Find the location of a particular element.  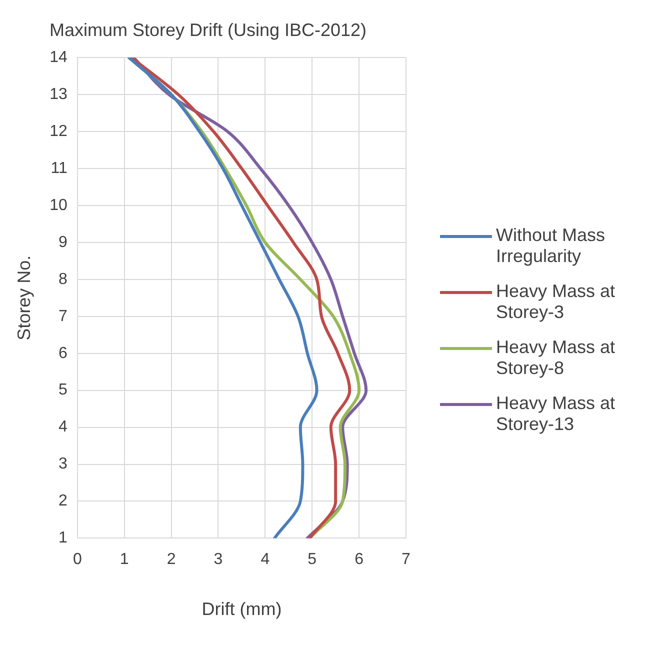

legend-label: Without Mass Irregularity is located at coordinates (551, 246).